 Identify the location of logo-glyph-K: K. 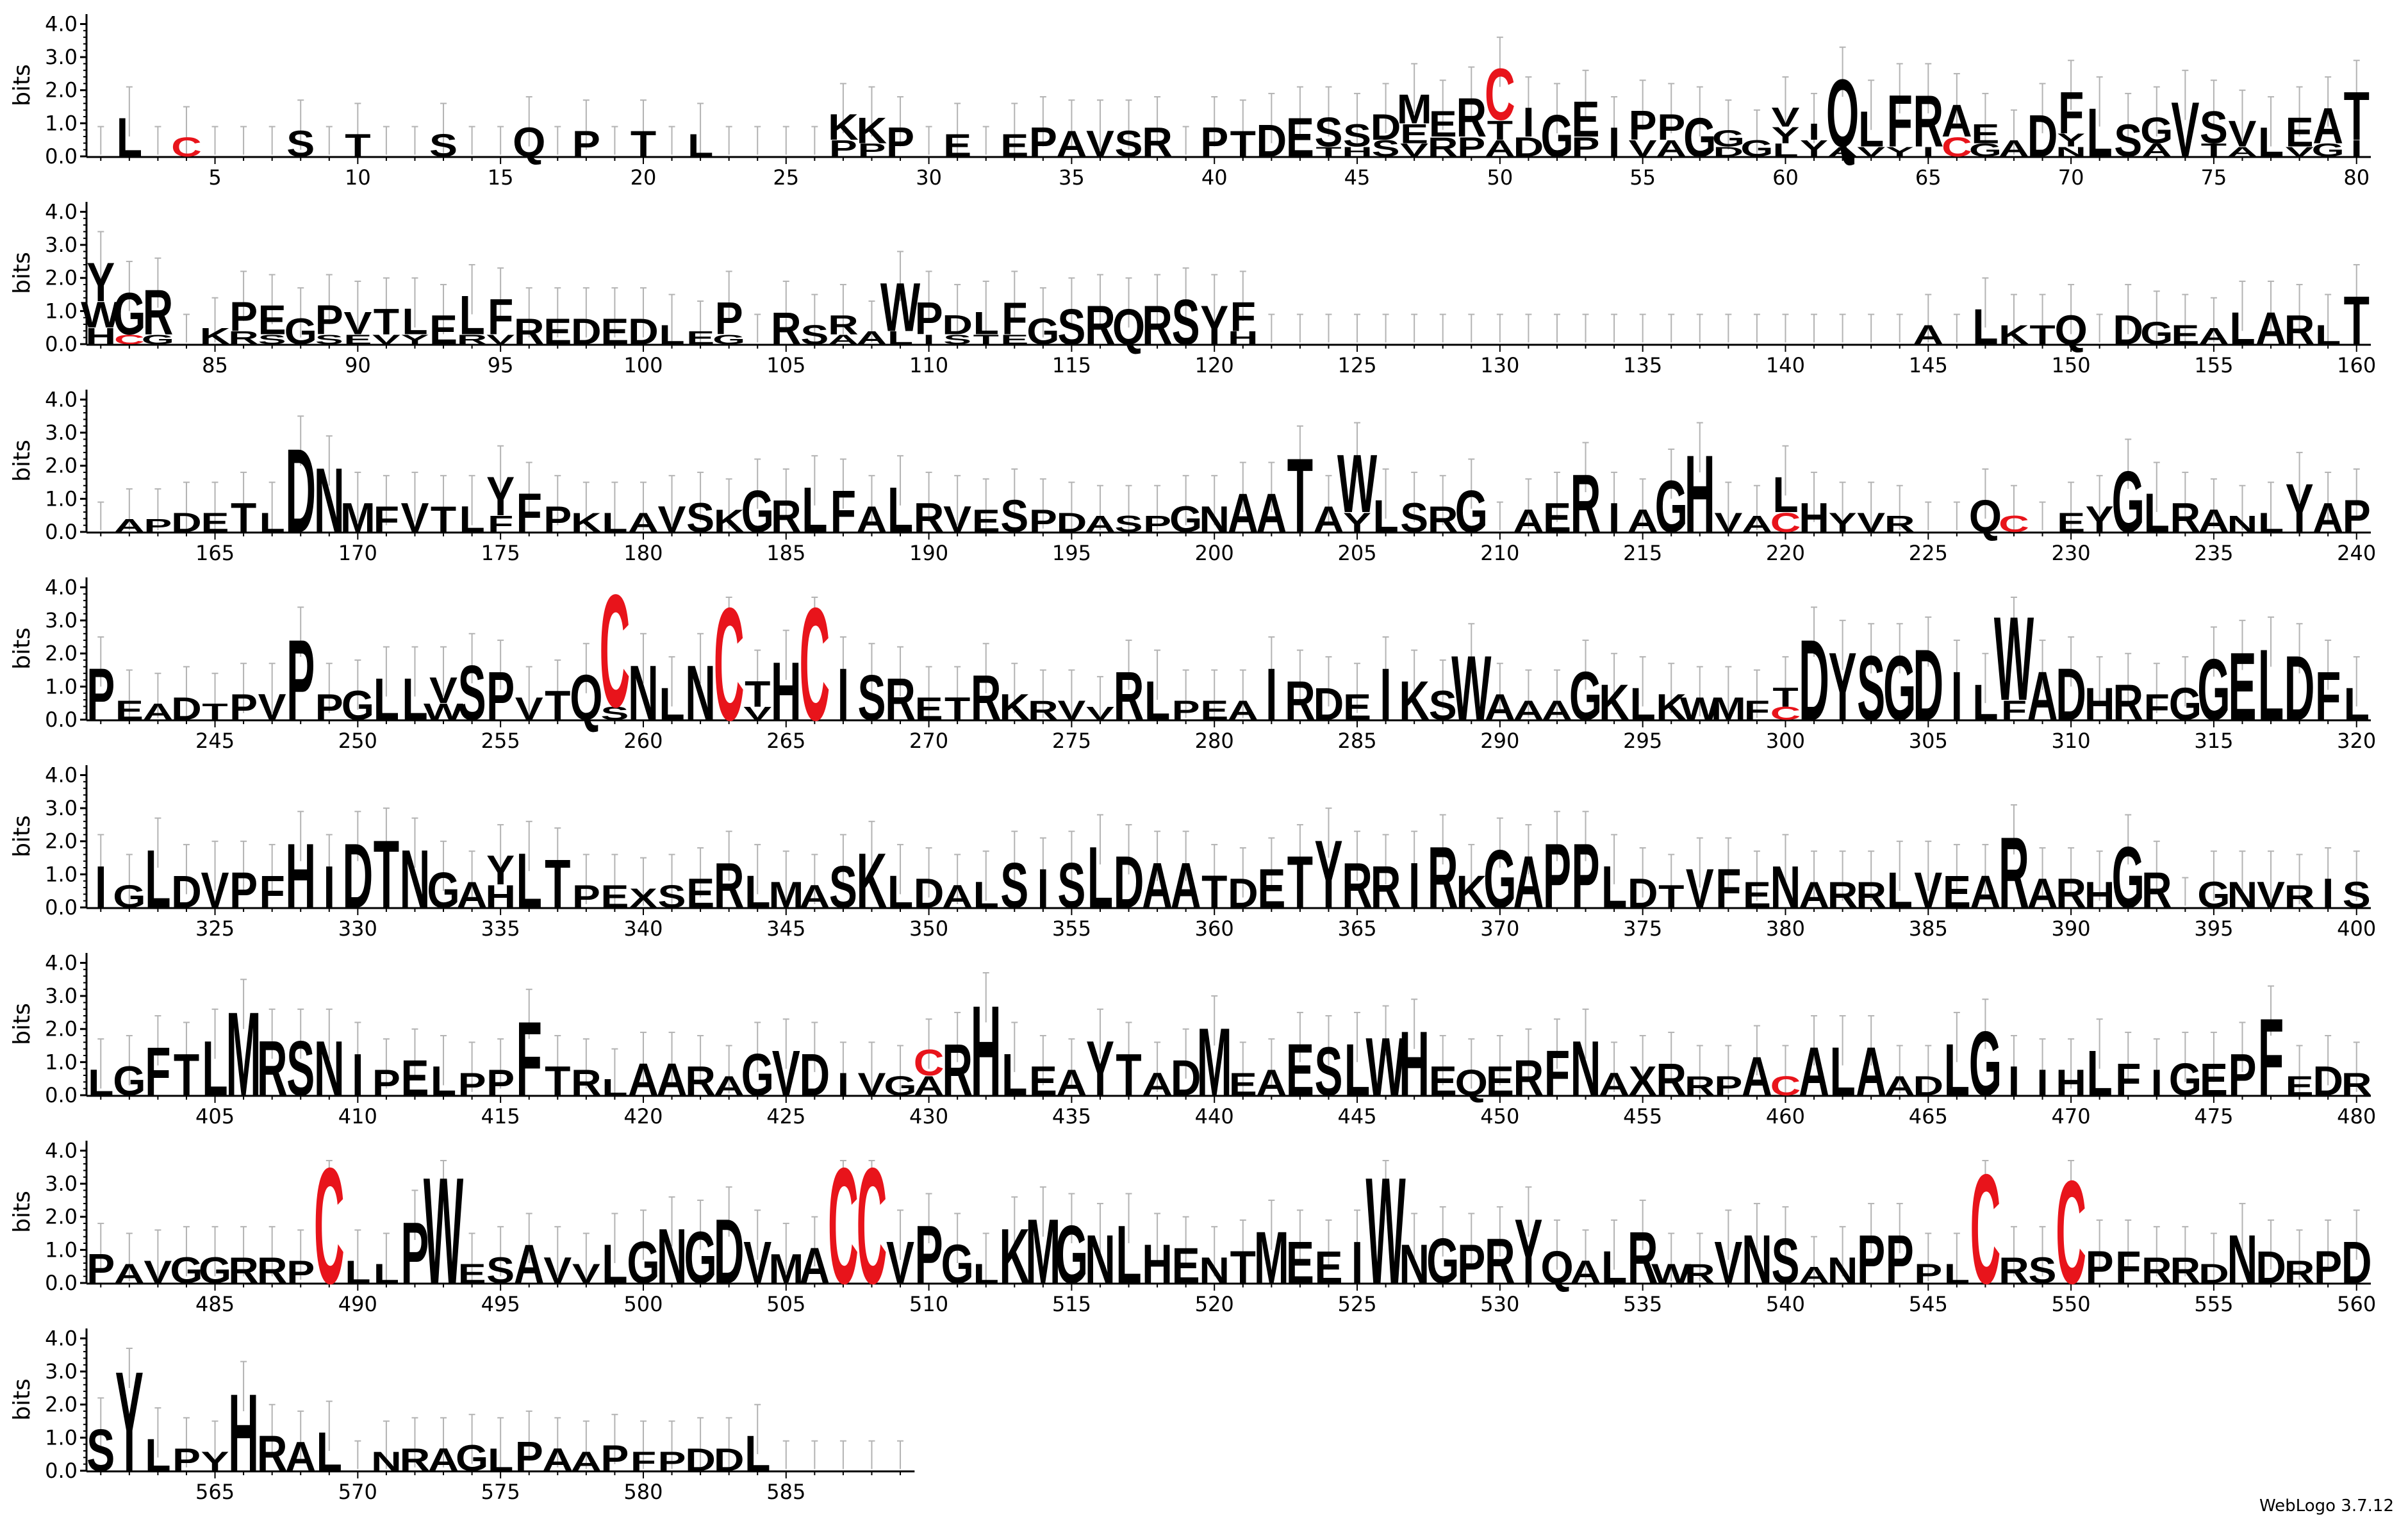
(2014, 334).